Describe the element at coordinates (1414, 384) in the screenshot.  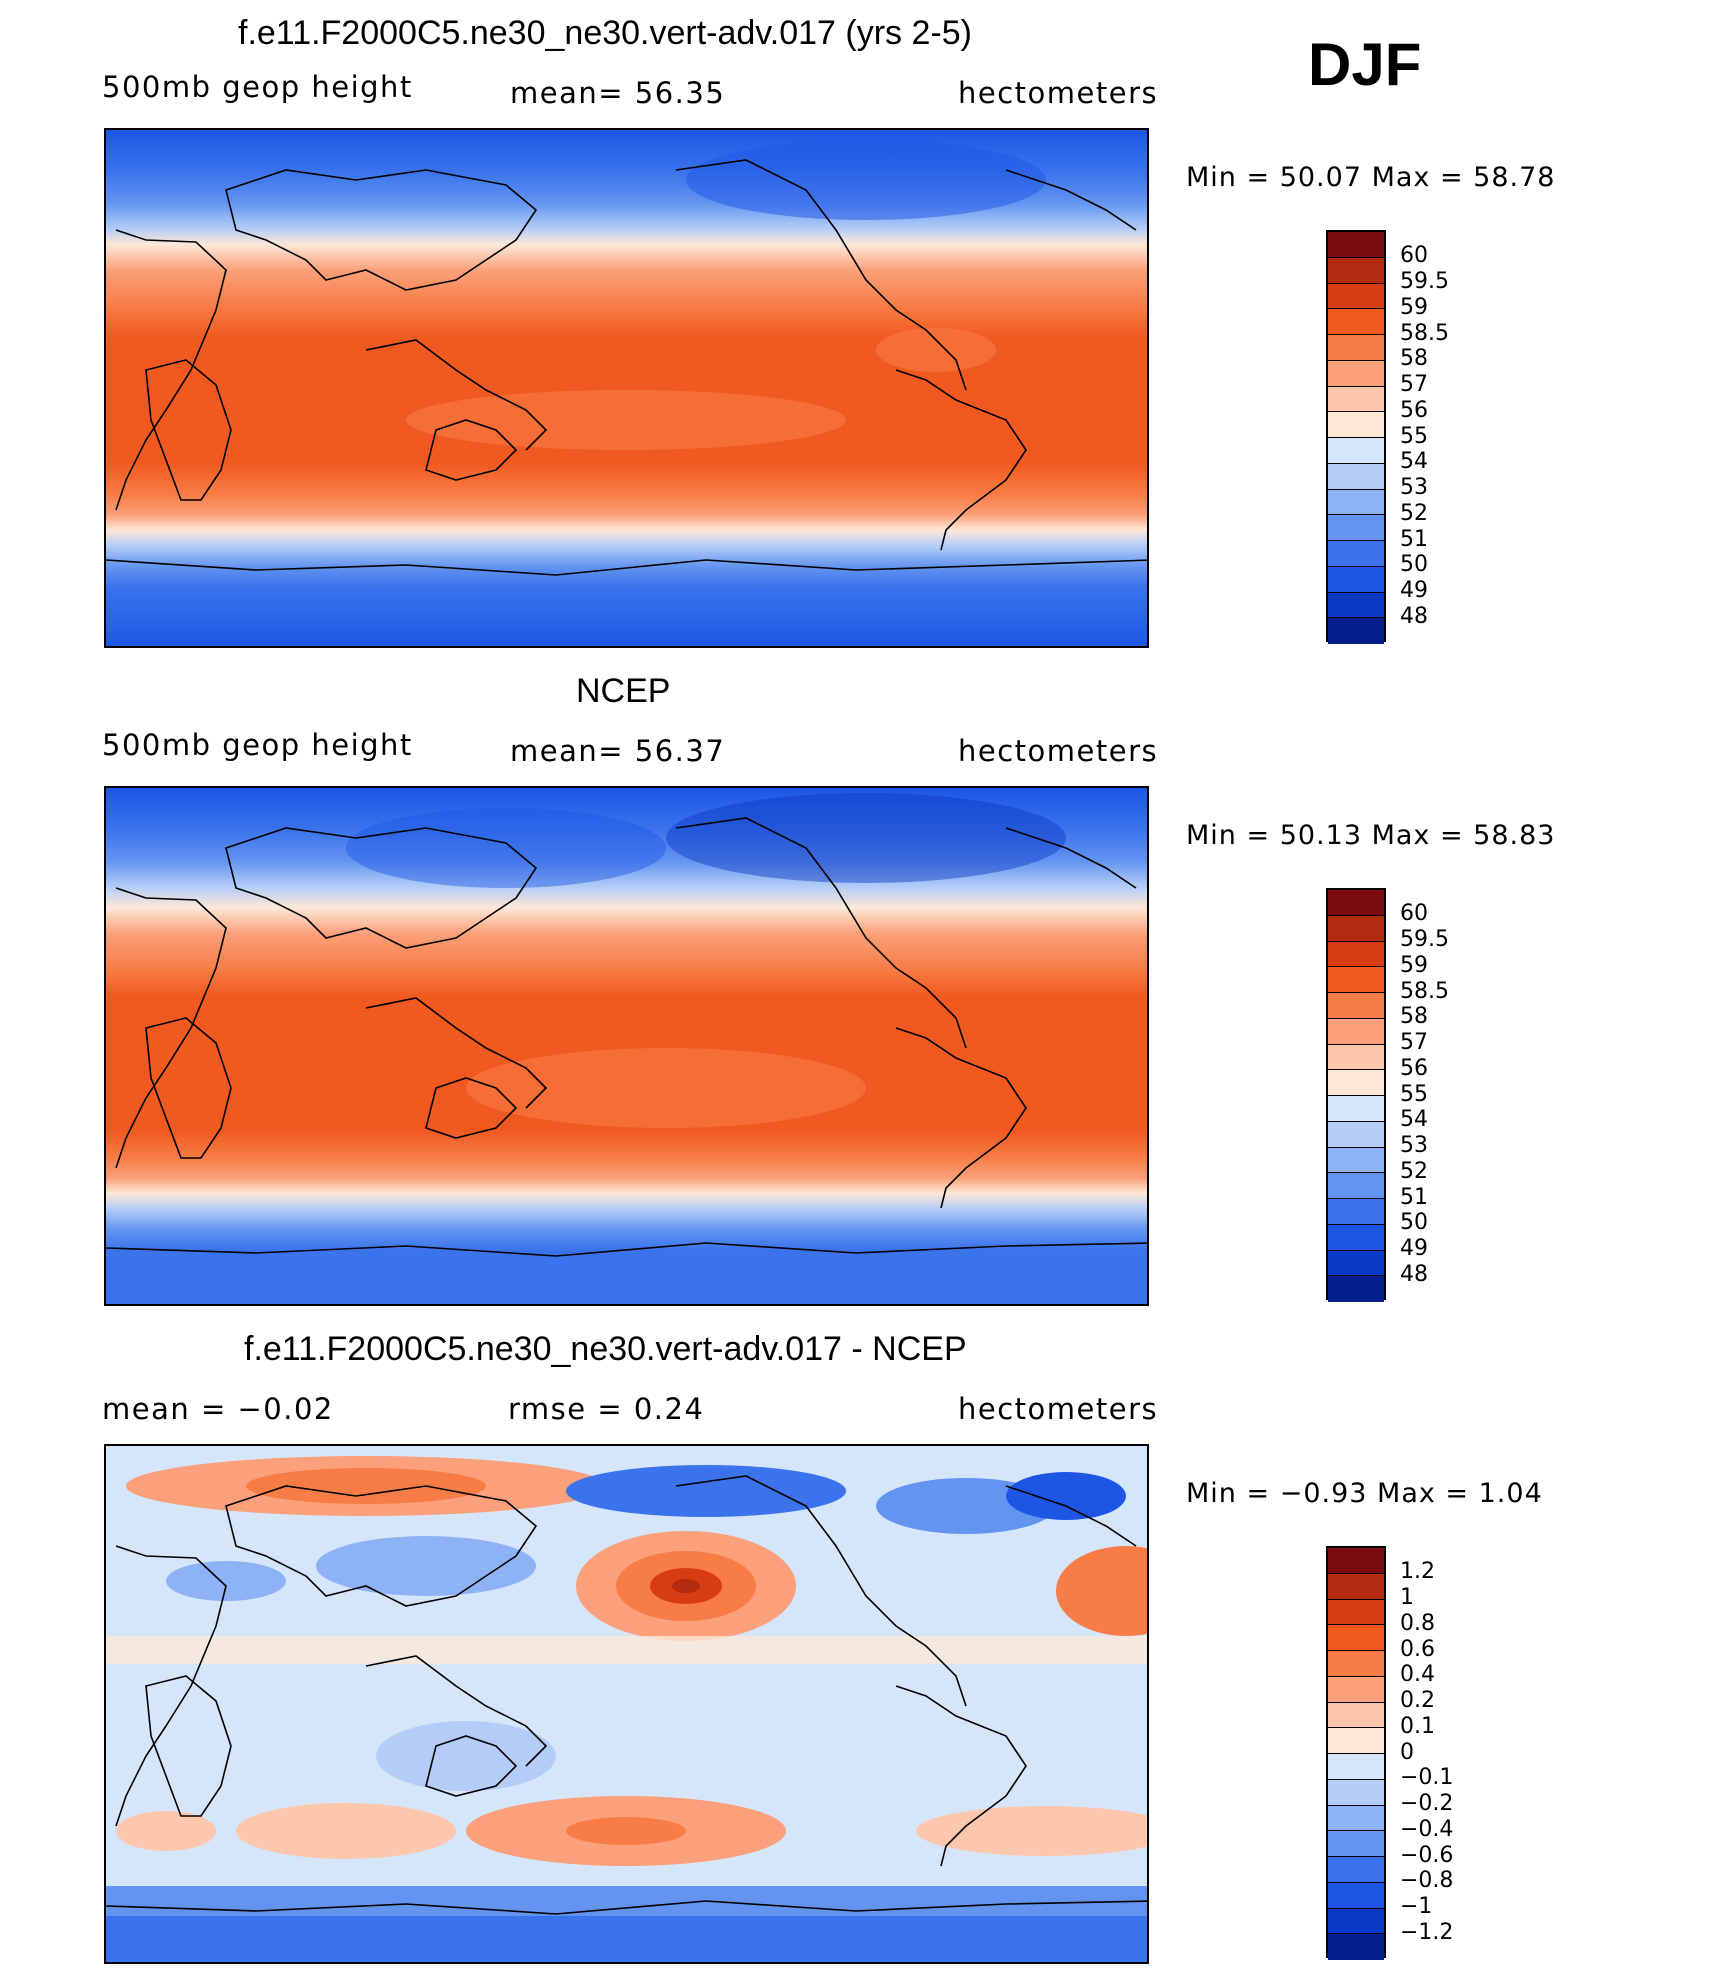
I see `panel1-cb-label: 57` at that location.